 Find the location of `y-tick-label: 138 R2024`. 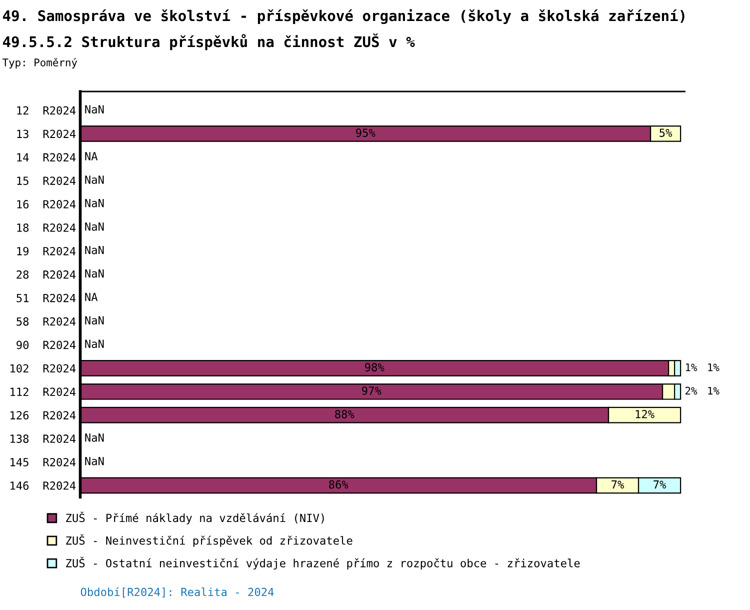

y-tick-label: 138 R2024 is located at coordinates (43, 438).